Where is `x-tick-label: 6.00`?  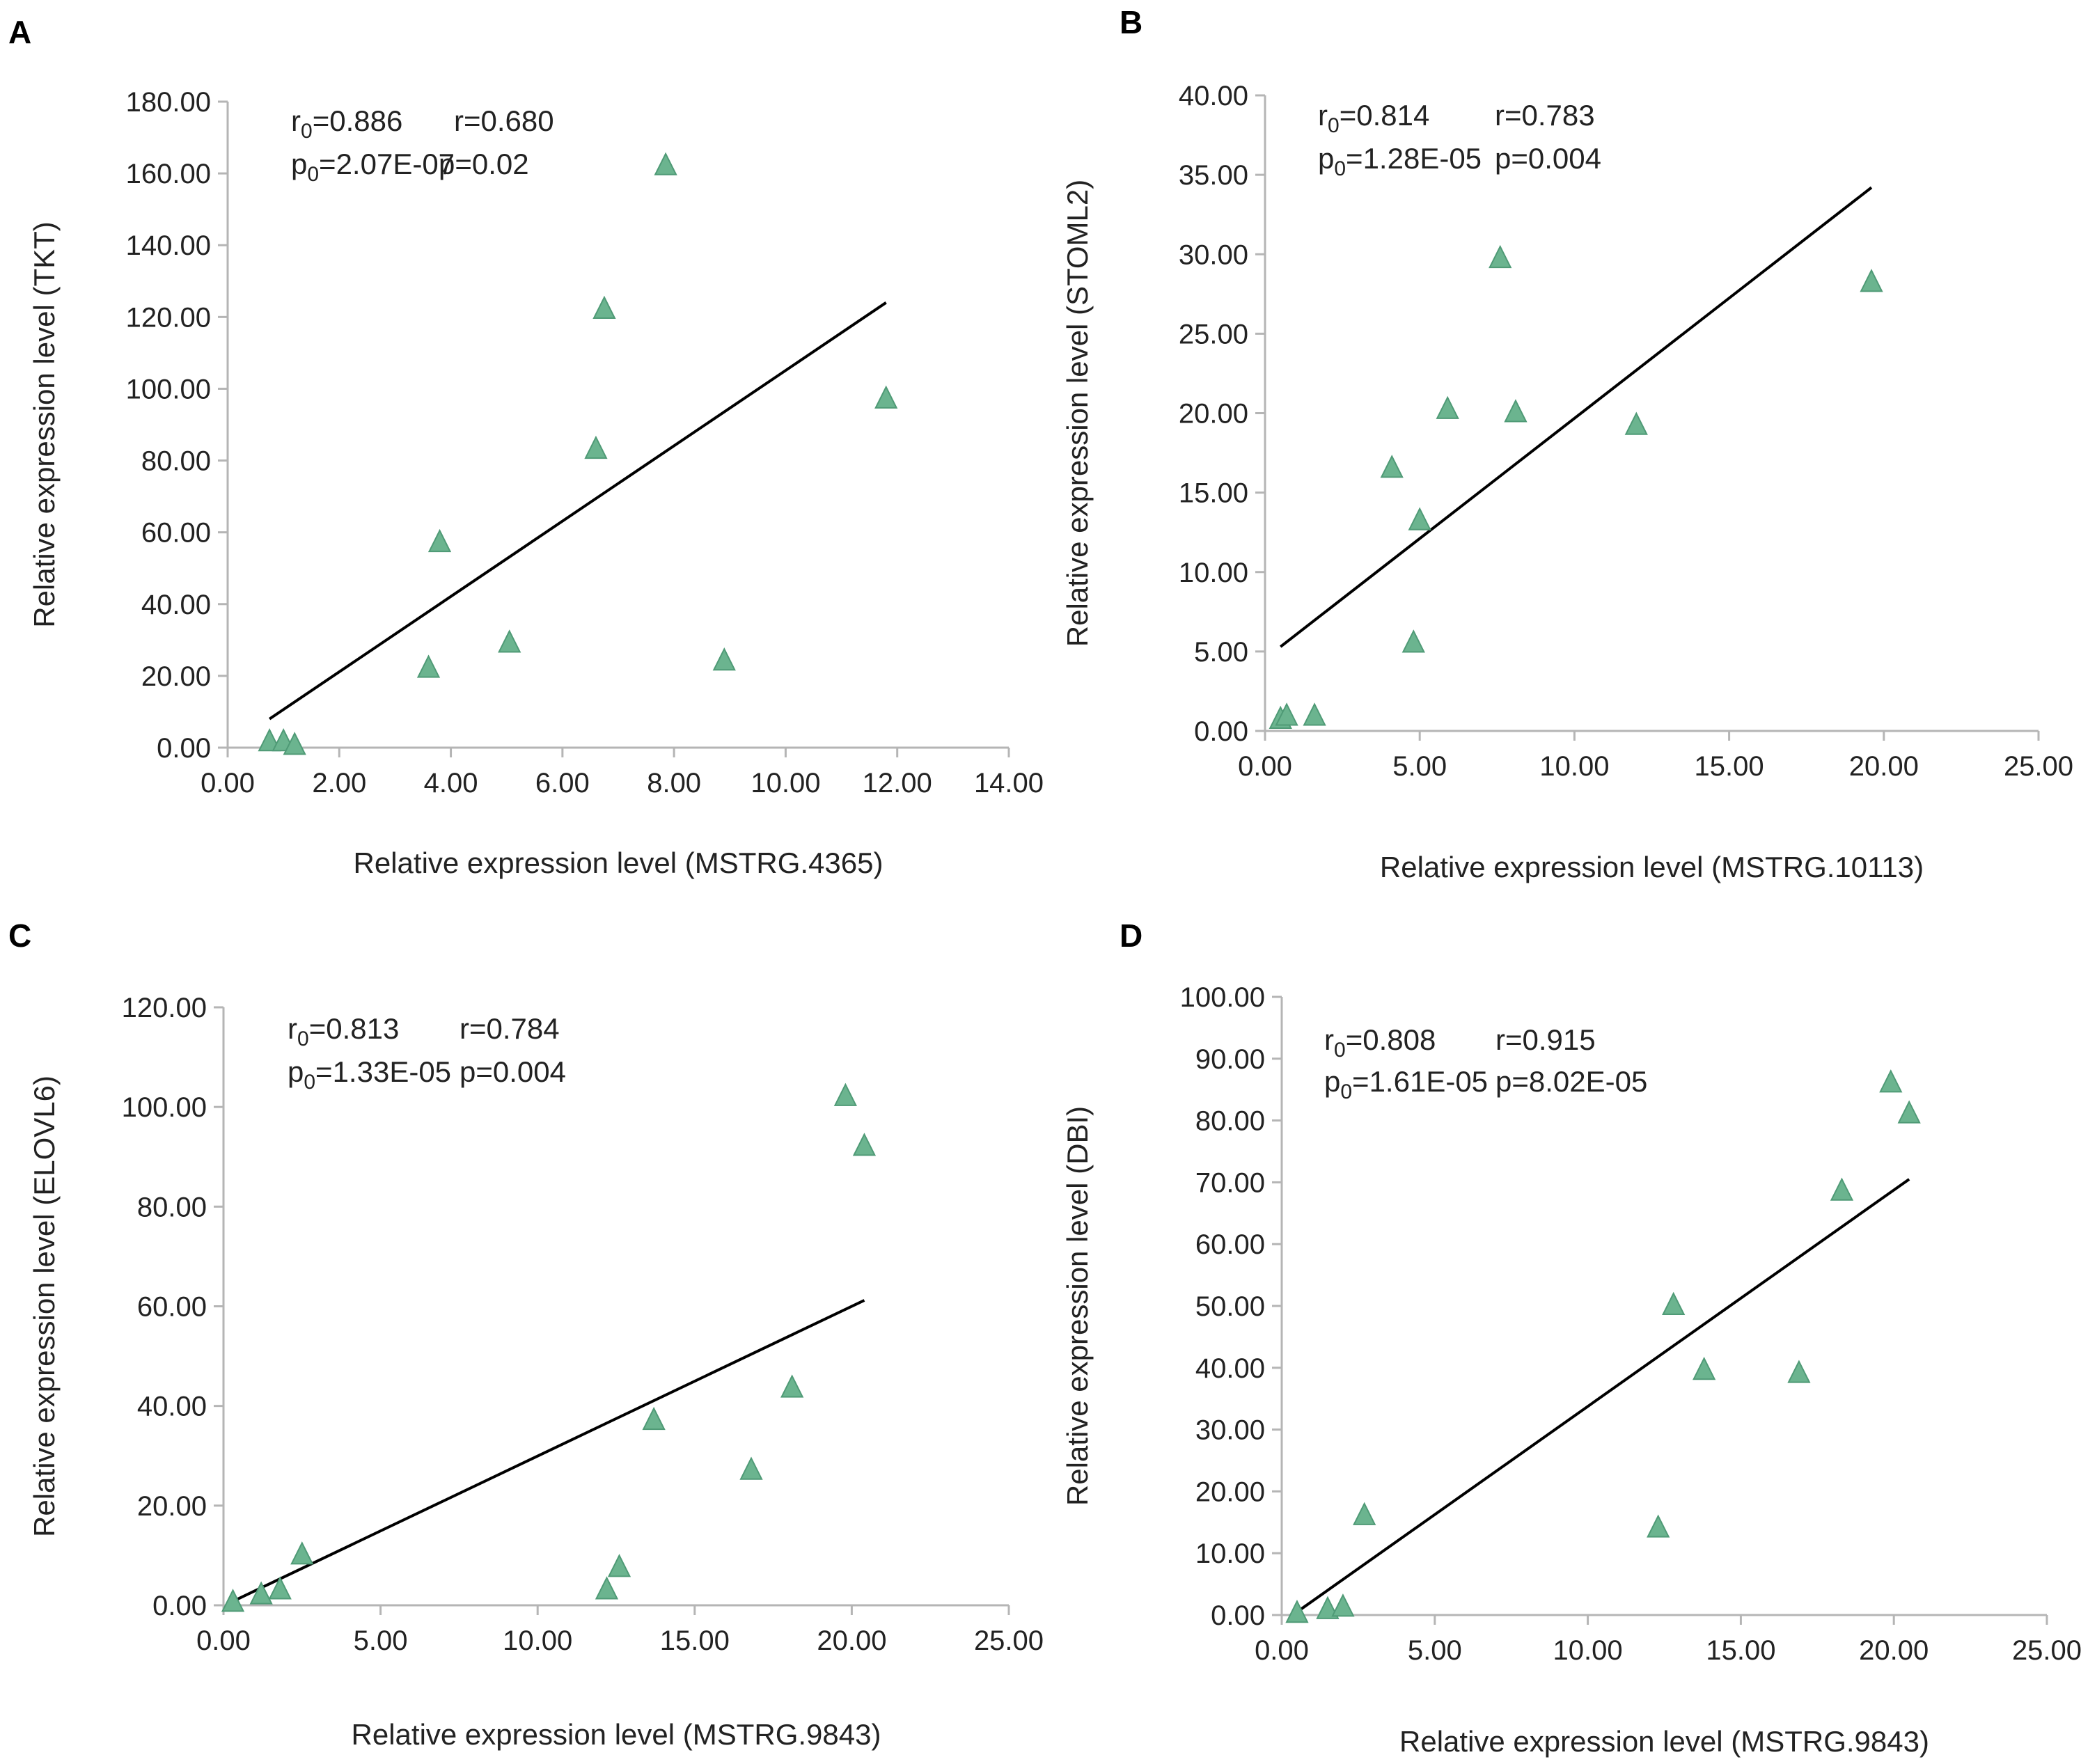 x-tick-label: 6.00 is located at coordinates (562, 783).